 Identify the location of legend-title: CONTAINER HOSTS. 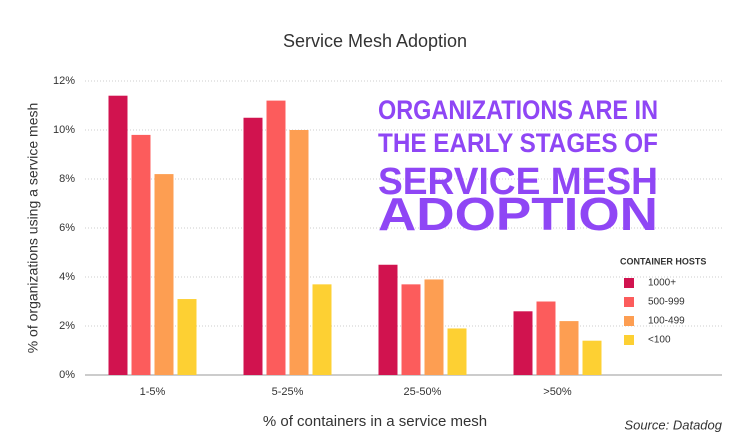
(663, 261).